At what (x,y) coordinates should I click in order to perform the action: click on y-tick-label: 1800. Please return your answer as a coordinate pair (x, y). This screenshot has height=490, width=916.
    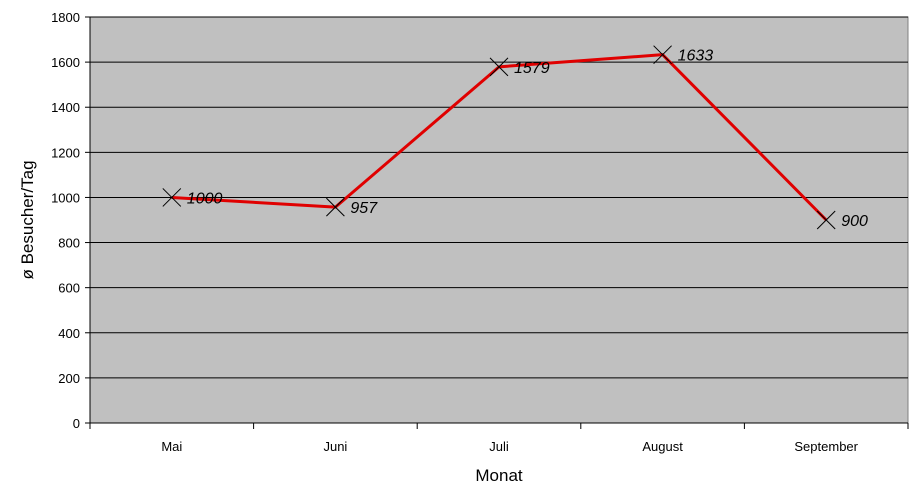
    Looking at the image, I should click on (65, 17).